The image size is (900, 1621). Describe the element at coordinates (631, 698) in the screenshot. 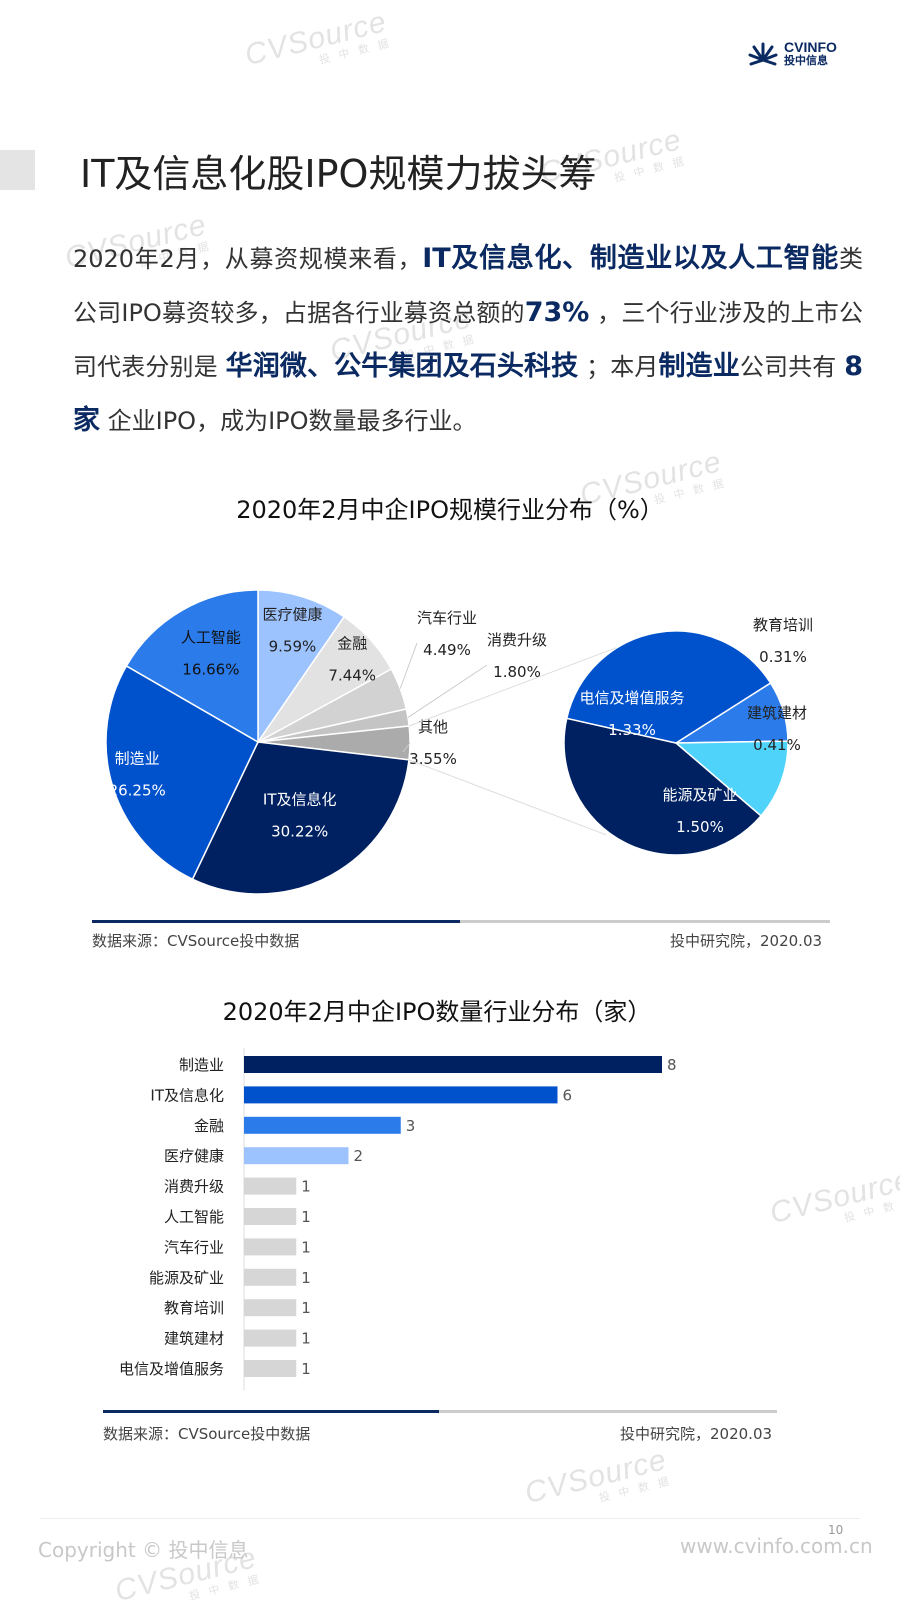

I see `breakout-label: 电信及增值服务` at that location.